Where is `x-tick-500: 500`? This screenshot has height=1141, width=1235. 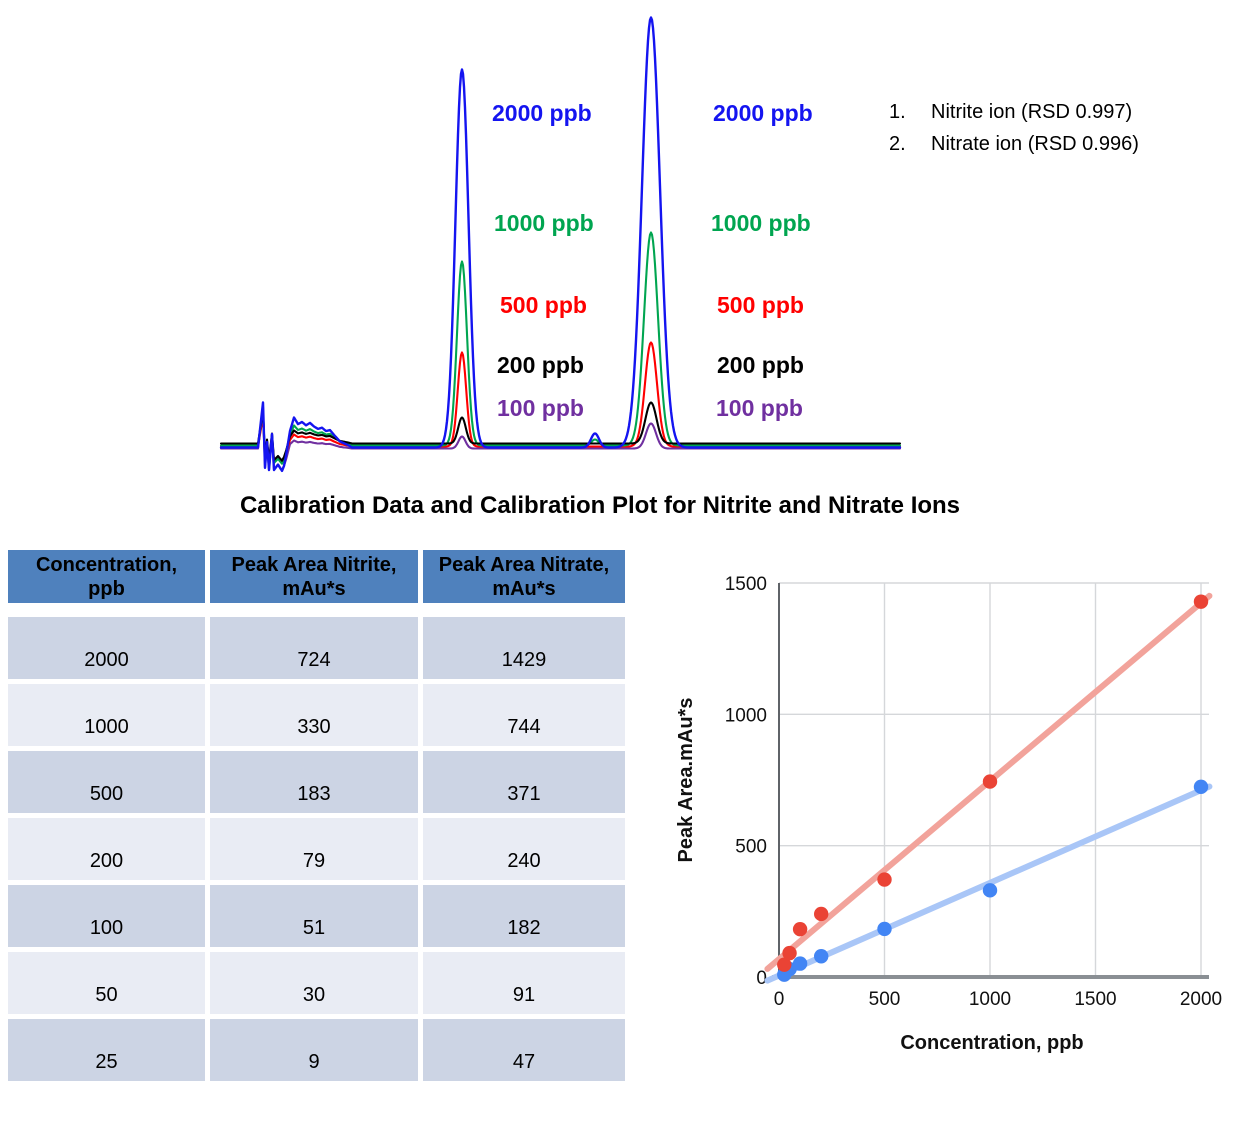 x-tick-500: 500 is located at coordinates (885, 999).